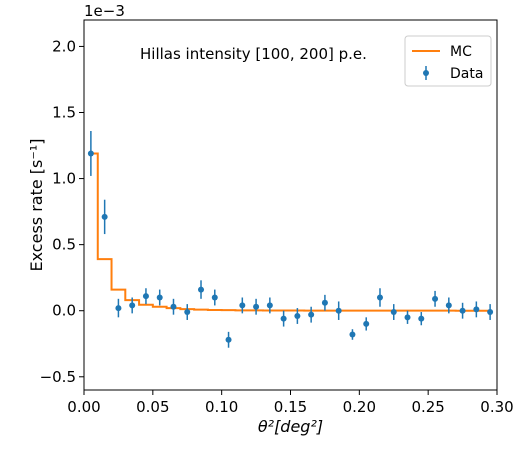 The image size is (532, 456). Describe the element at coordinates (62, 211) in the screenshot. I see `y-axis: −0.5 0.0 0.5 1.0 1.5 2.0` at that location.